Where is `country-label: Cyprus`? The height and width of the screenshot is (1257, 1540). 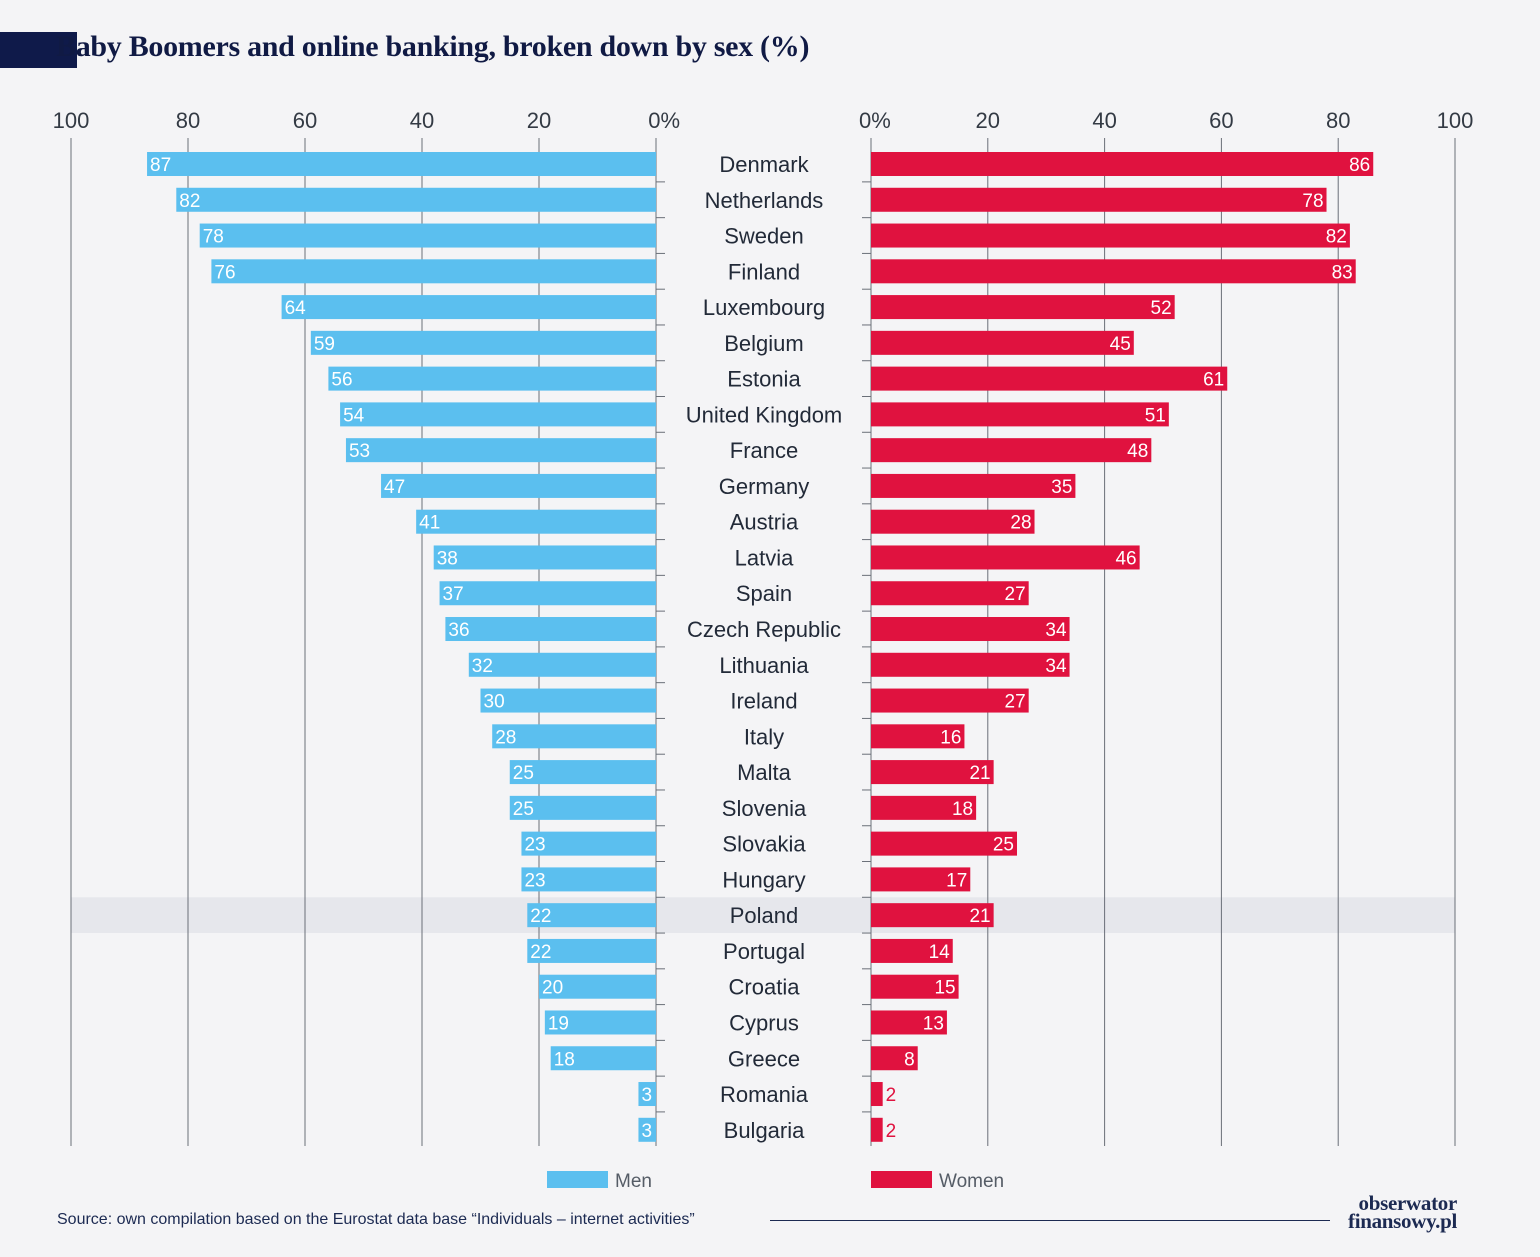 country-label: Cyprus is located at coordinates (764, 1022).